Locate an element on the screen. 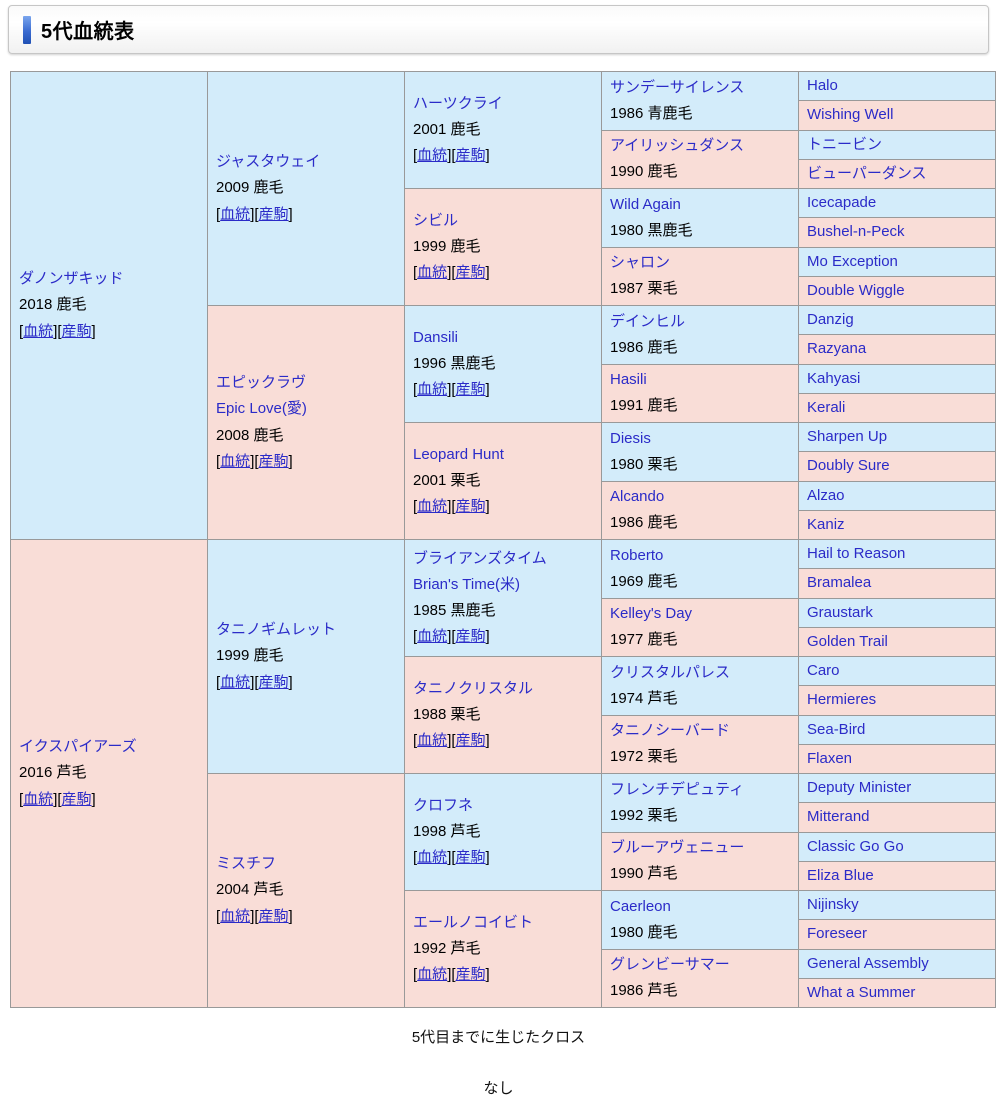  horse-name-link: クリスタルパレス is located at coordinates (670, 672).